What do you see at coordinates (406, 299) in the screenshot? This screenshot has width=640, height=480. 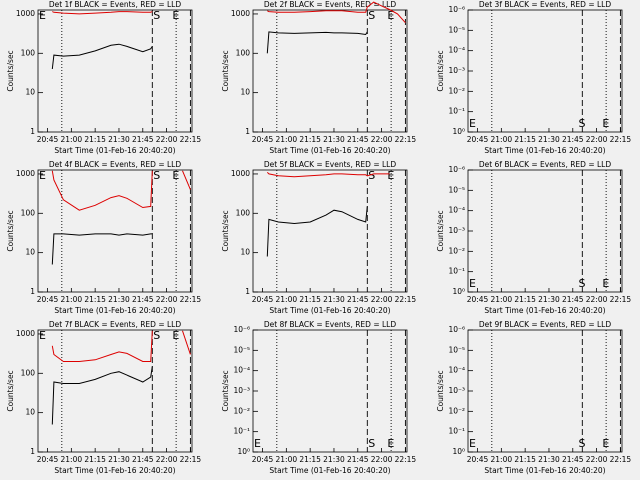 I see `x-tick-label: 22:15` at bounding box center [406, 299].